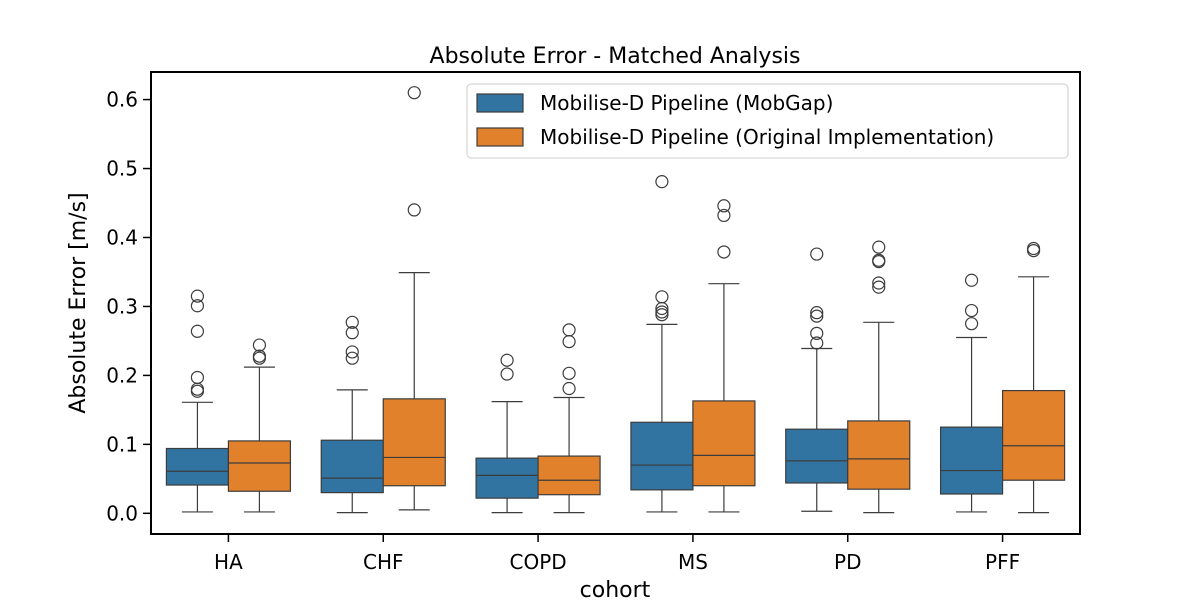 This screenshot has height=600, width=1200. Describe the element at coordinates (615, 56) in the screenshot. I see `chart-title: Absolute Error - Matched Analysis` at that location.